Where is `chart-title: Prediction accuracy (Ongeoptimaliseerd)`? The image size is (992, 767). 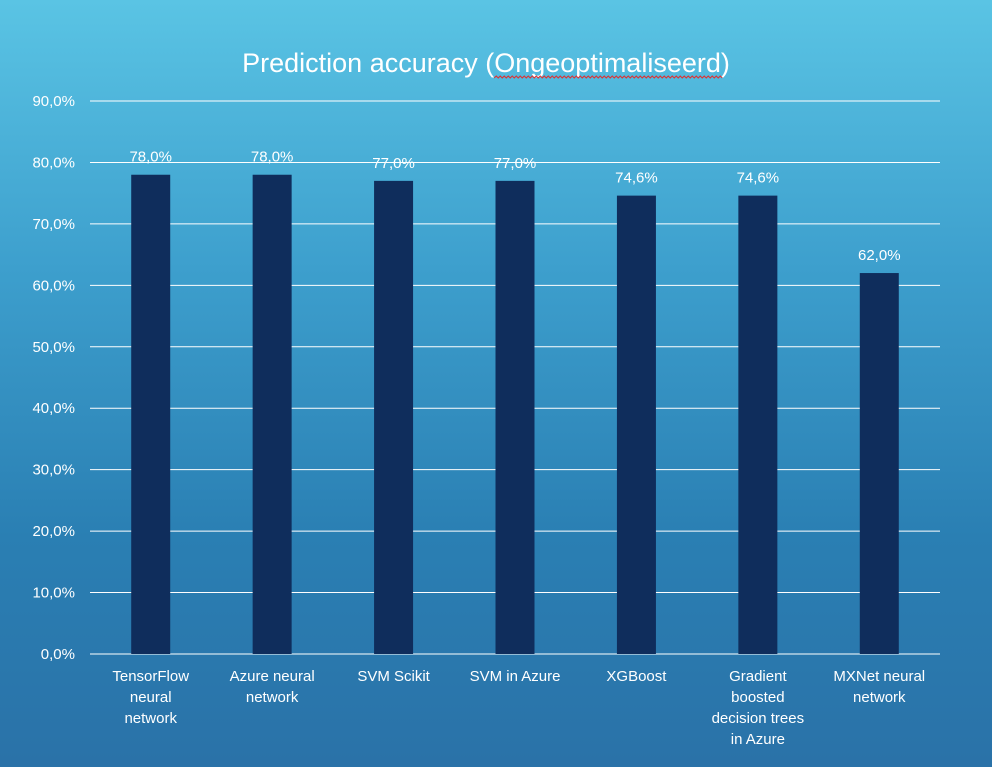 chart-title: Prediction accuracy (Ongeoptimaliseerd) is located at coordinates (486, 63).